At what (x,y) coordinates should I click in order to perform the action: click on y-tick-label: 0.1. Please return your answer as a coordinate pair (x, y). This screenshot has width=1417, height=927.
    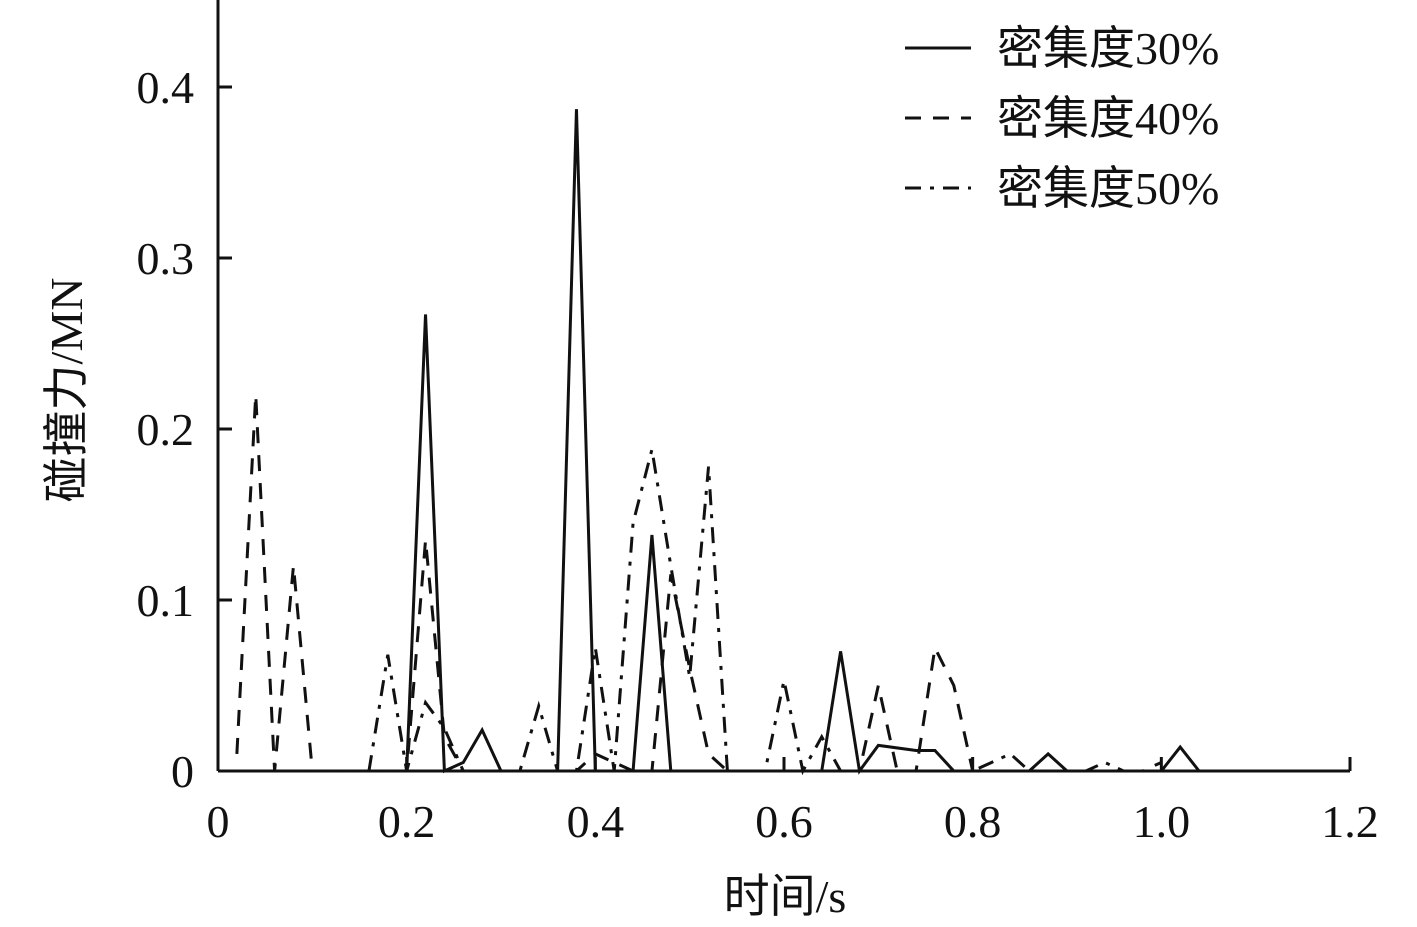
    Looking at the image, I should click on (166, 600).